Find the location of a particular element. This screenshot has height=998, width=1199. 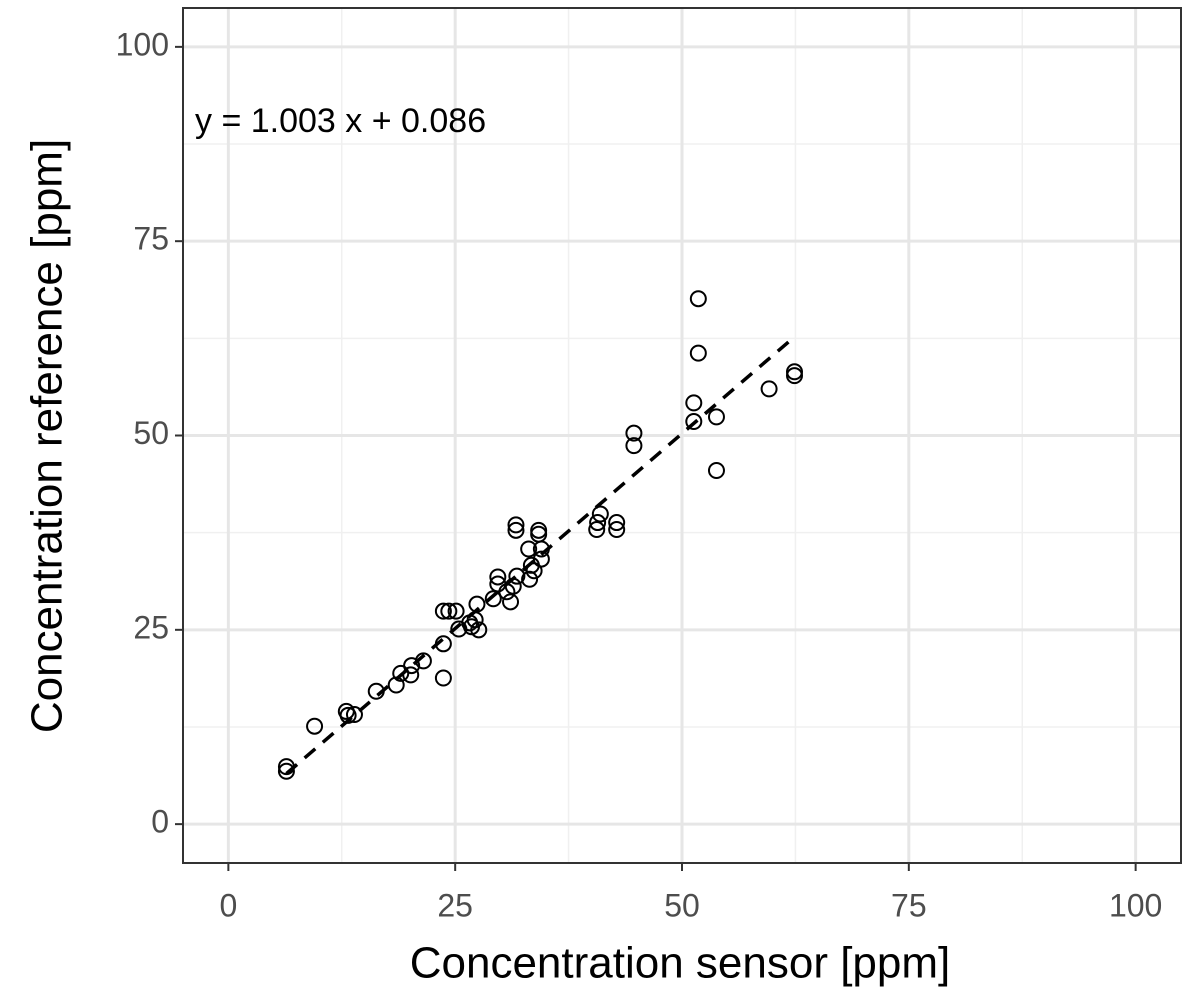

y-tick-label: 50 is located at coordinates (151, 433).